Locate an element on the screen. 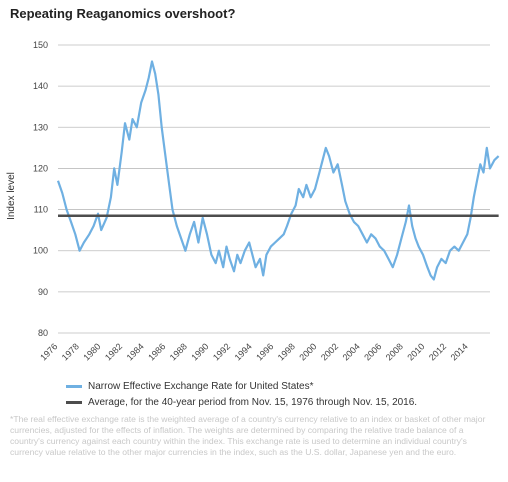 The image size is (508, 482). x-tick-1980: 1980 is located at coordinates (91, 351).